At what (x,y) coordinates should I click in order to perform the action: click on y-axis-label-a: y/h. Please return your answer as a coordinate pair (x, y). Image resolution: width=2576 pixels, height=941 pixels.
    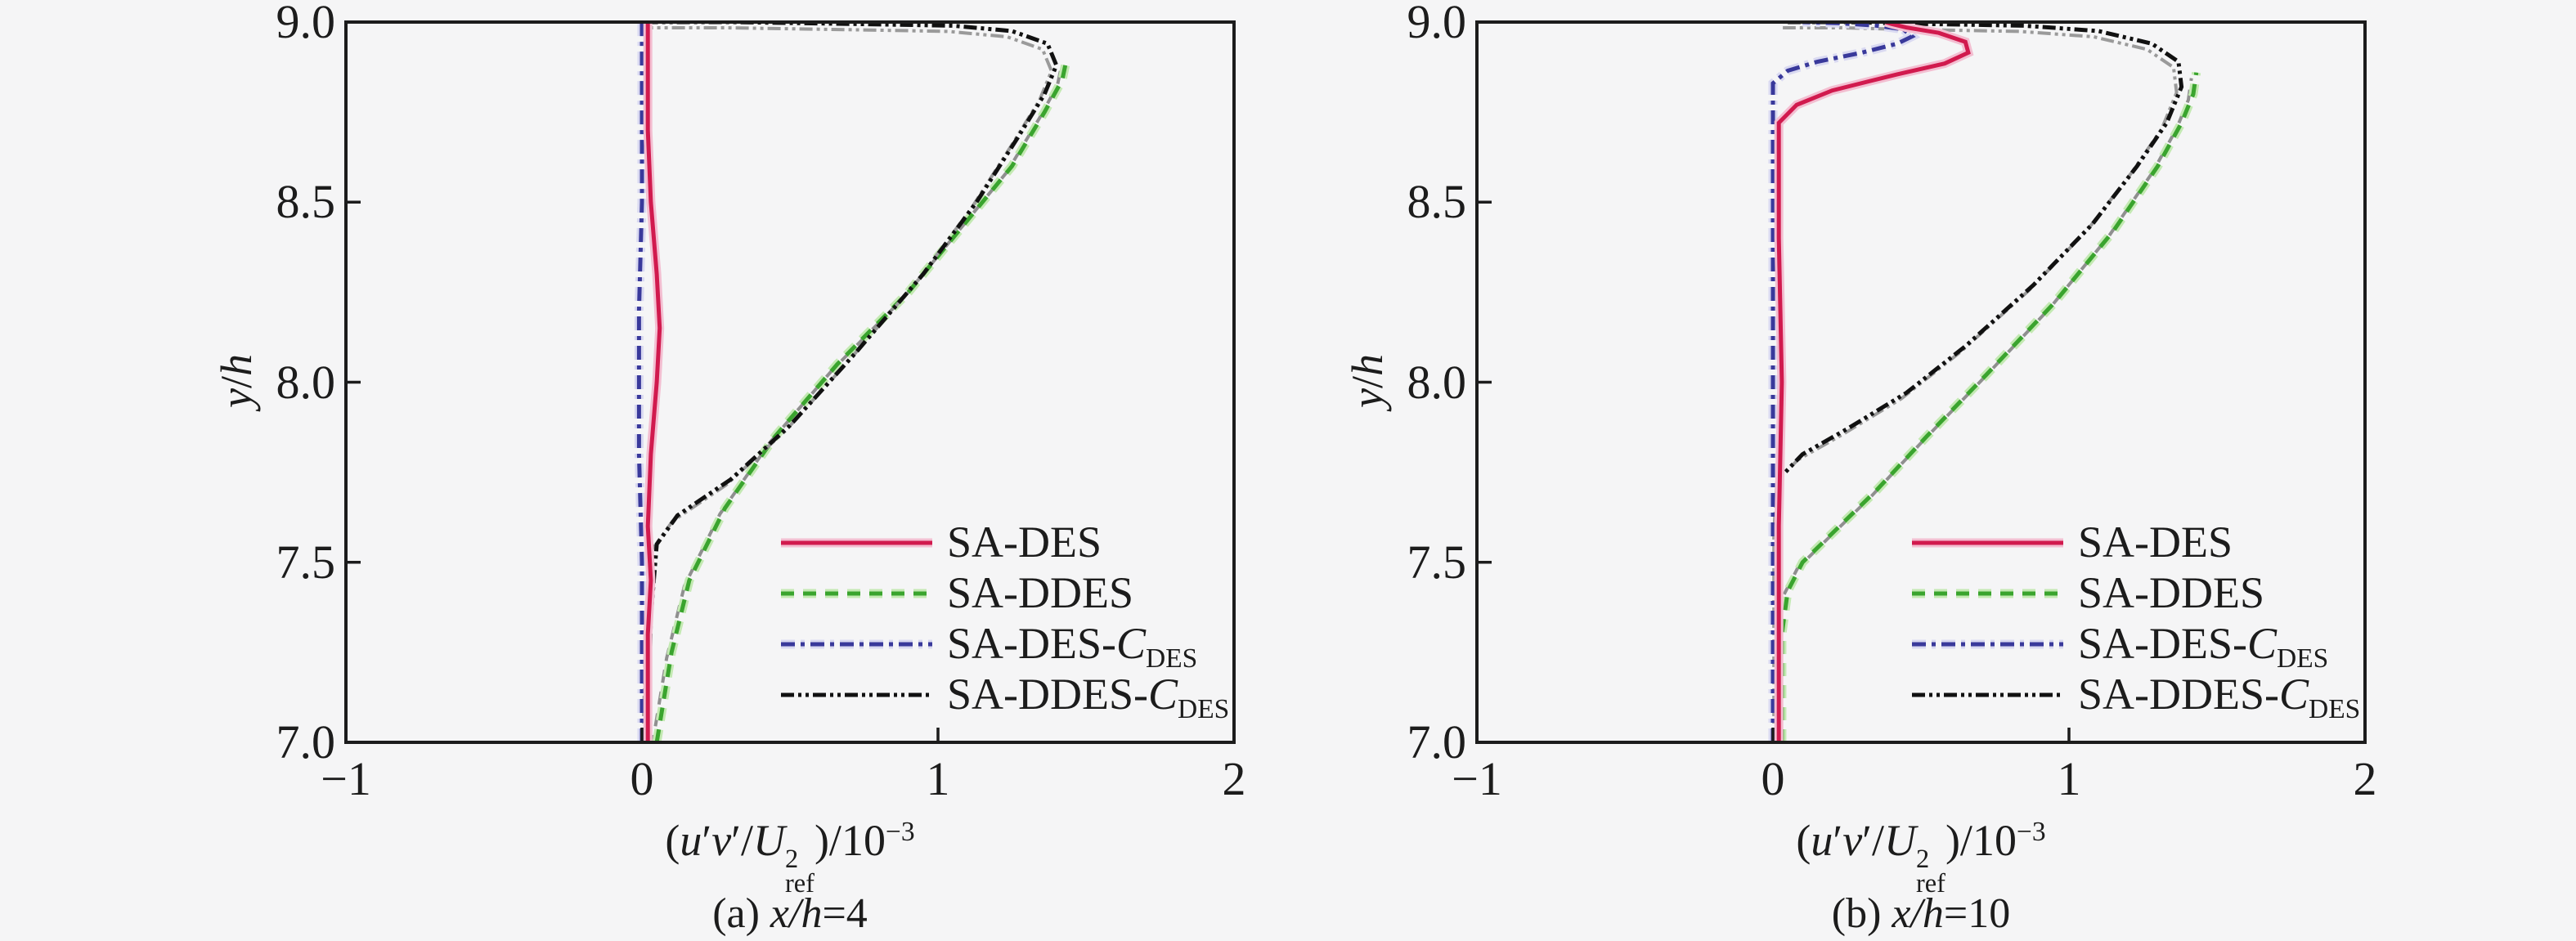
    Looking at the image, I should click on (236, 380).